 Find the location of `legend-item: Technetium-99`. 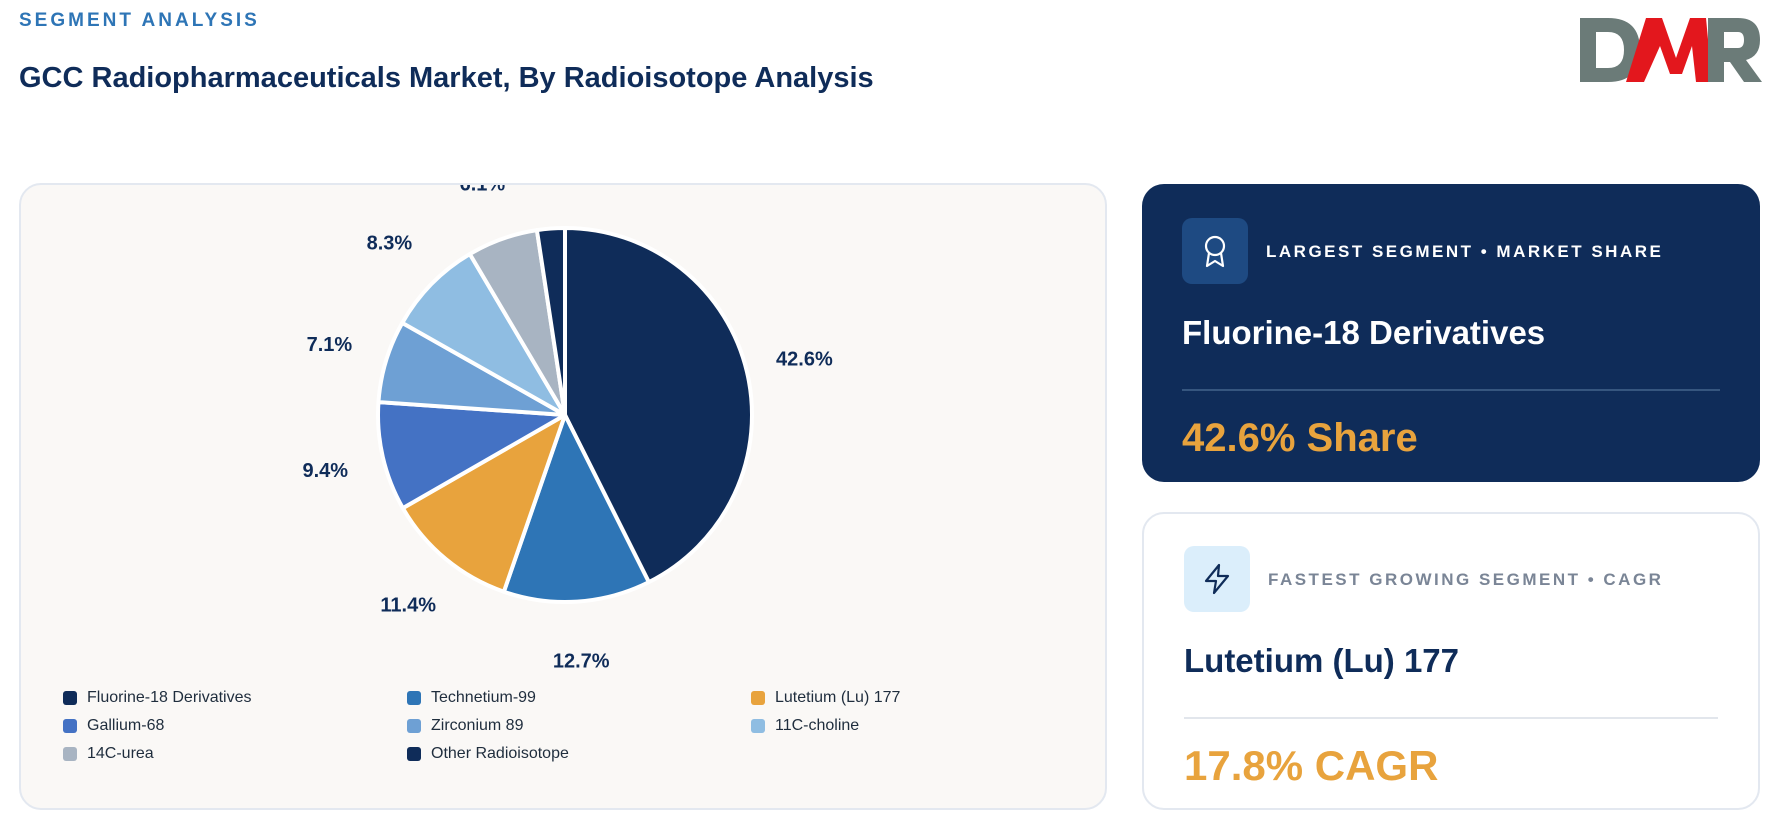

legend-item: Technetium-99 is located at coordinates (471, 698).